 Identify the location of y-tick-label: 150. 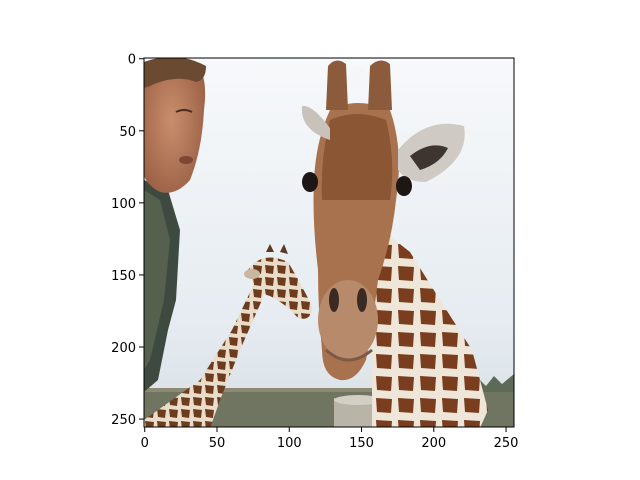
(123, 276).